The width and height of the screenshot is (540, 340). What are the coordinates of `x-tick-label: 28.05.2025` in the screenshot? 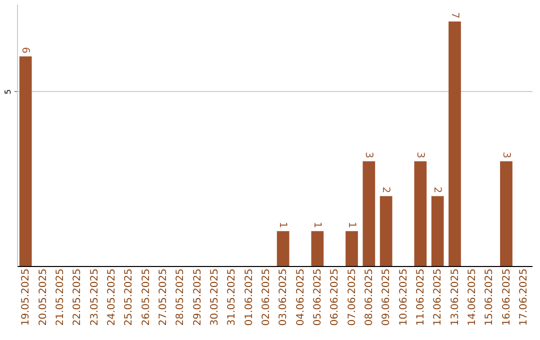 It's located at (180, 297).